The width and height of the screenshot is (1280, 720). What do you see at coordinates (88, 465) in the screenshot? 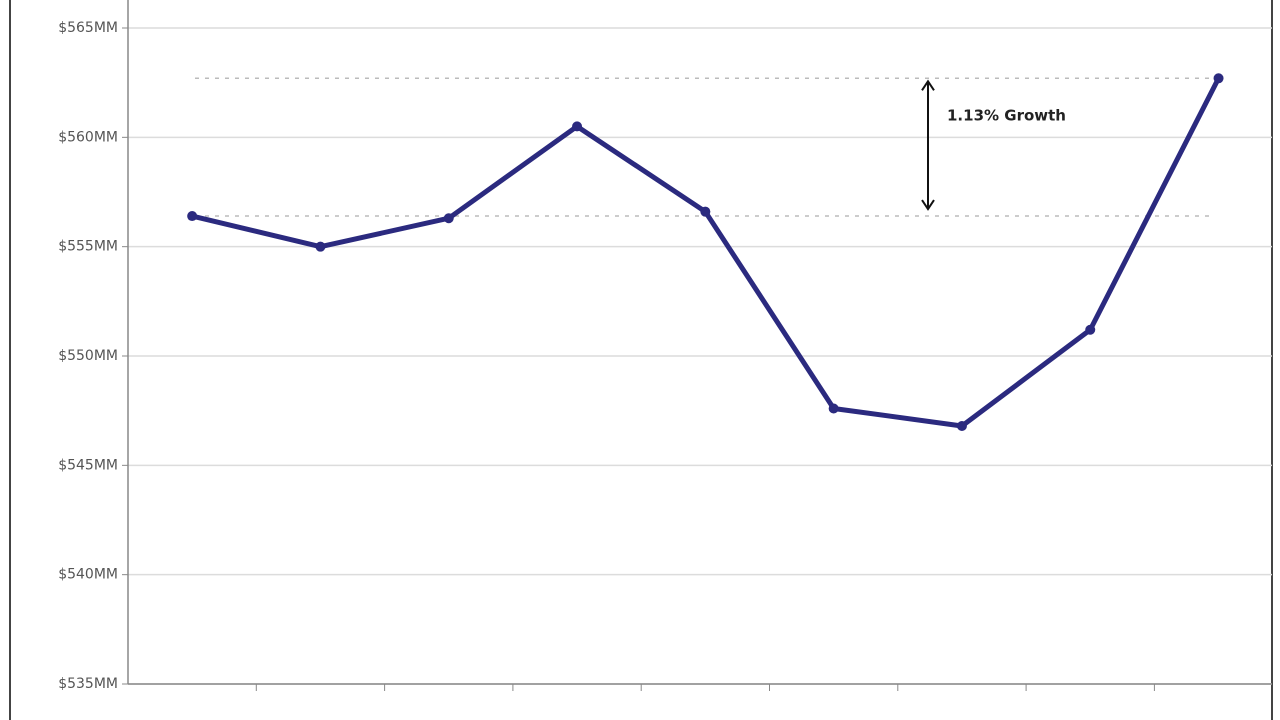
I see `y-tick-label: $545MM` at bounding box center [88, 465].